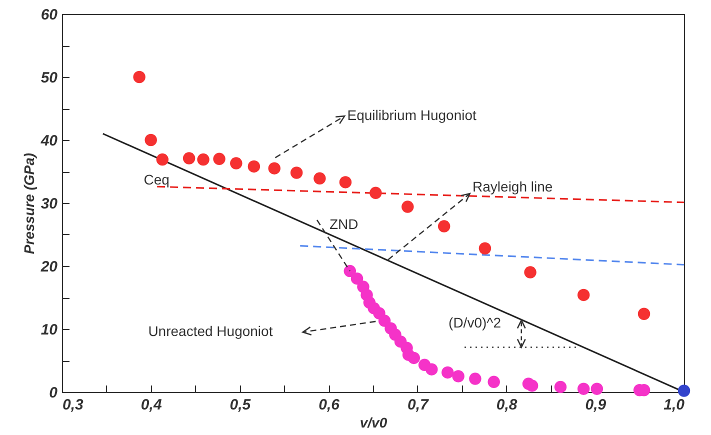 The width and height of the screenshot is (711, 435). Describe the element at coordinates (596, 405) in the screenshot. I see `x-tick-label: 0,9` at that location.